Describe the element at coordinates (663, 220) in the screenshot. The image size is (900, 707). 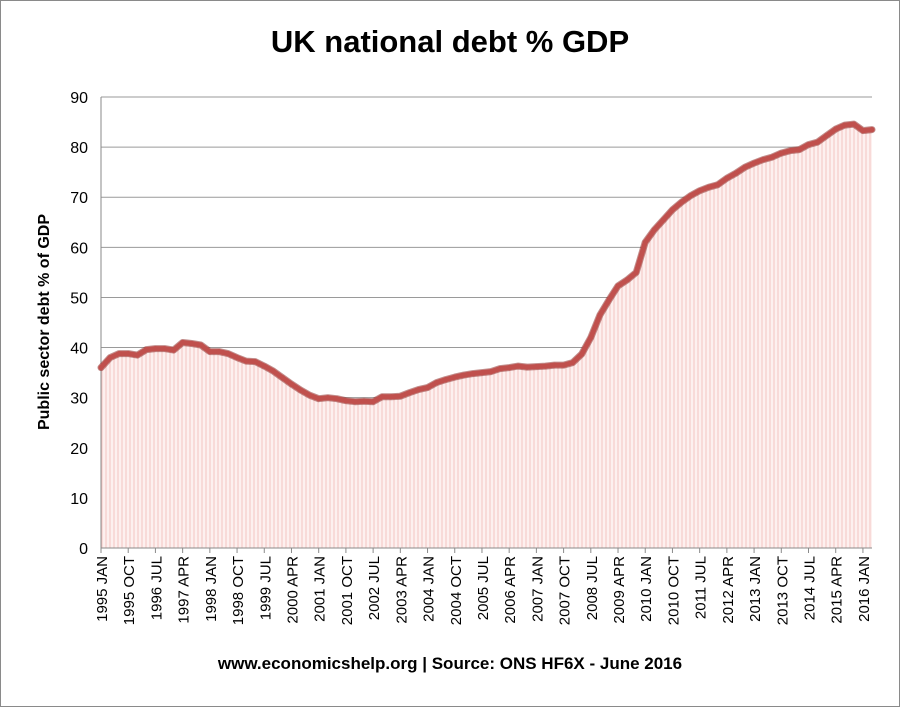
I see `data-point-2010-JUL` at that location.